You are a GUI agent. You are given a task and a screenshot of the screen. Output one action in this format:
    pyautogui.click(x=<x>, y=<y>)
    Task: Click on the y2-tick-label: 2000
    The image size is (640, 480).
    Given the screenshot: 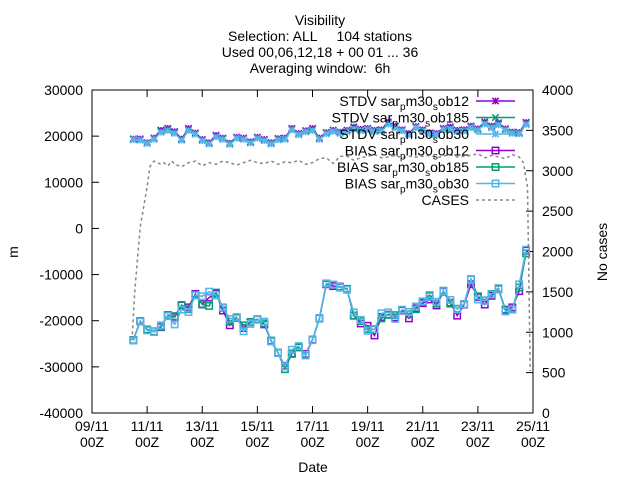 What is the action you would take?
    pyautogui.click(x=557, y=252)
    